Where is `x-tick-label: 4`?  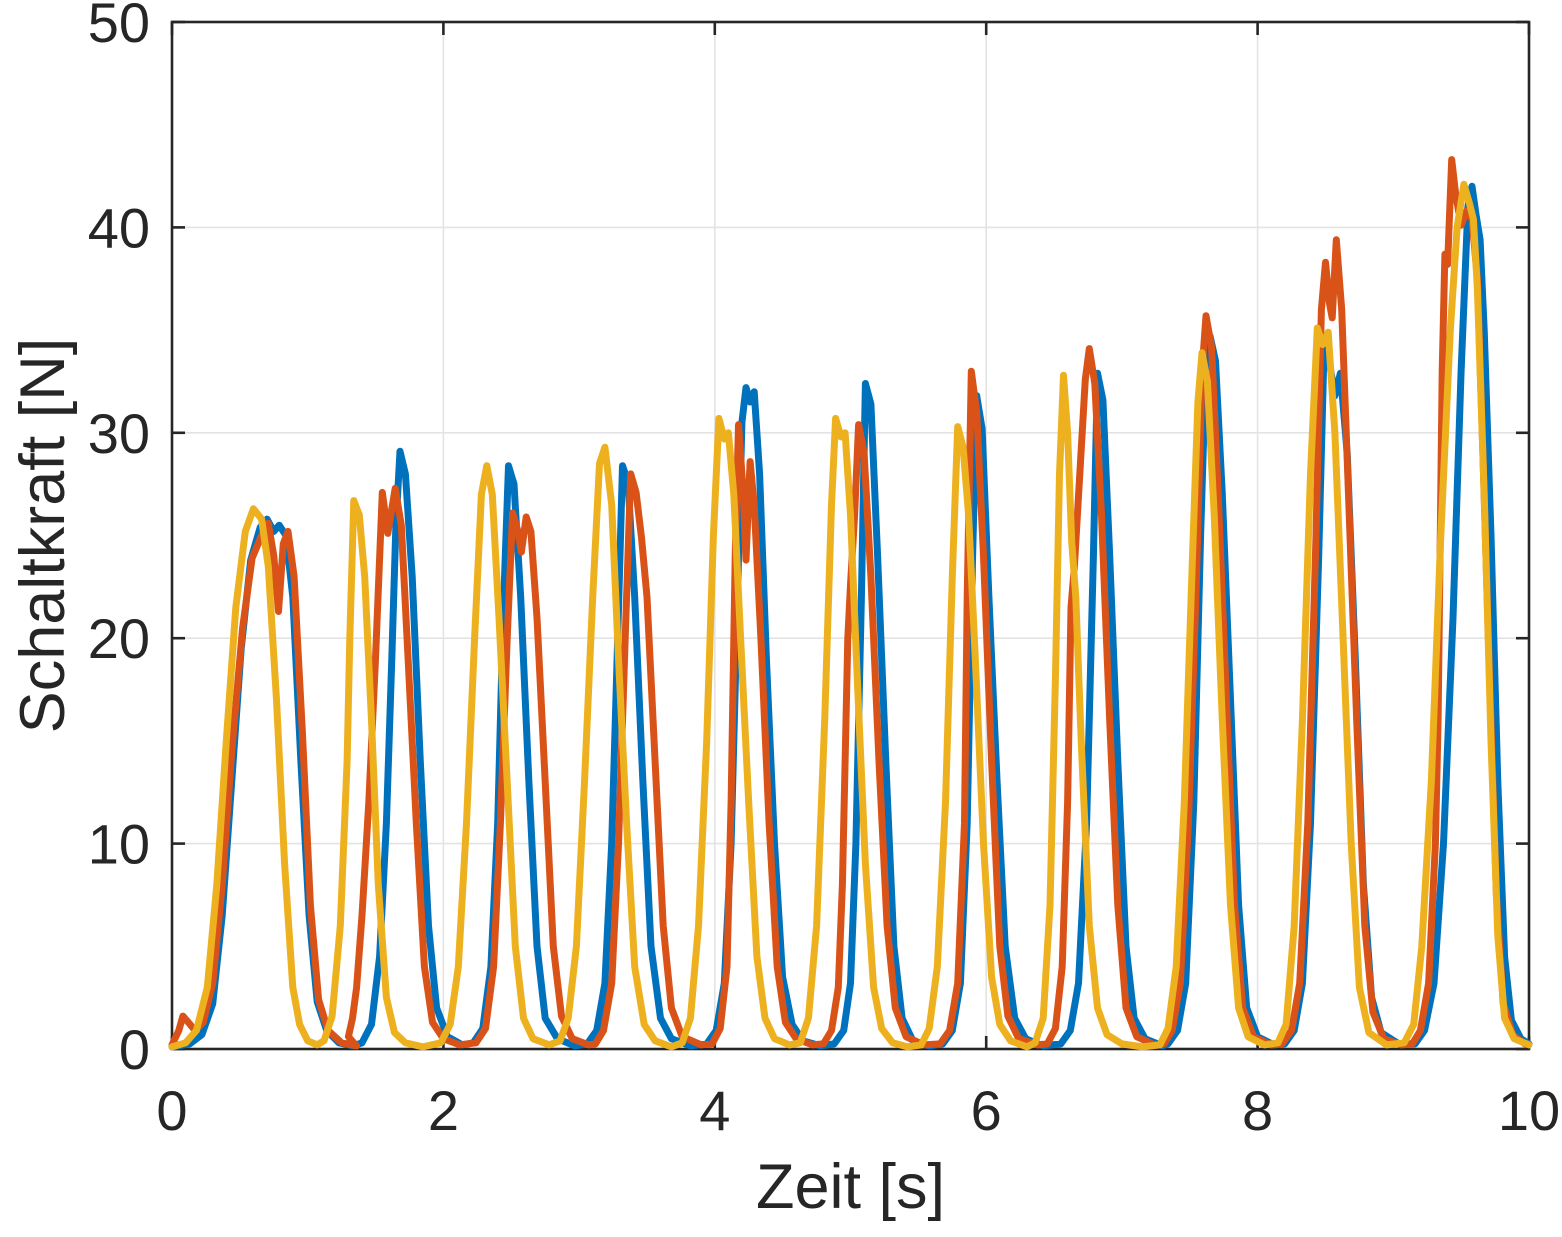
x-tick-label: 4 is located at coordinates (714, 1110).